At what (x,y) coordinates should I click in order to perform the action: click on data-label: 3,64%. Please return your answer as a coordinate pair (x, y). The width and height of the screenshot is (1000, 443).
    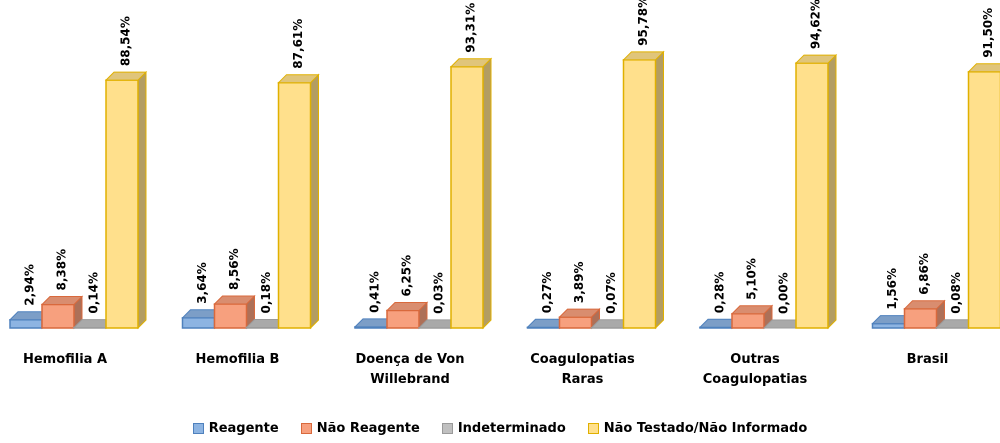
    Looking at the image, I should click on (202, 283).